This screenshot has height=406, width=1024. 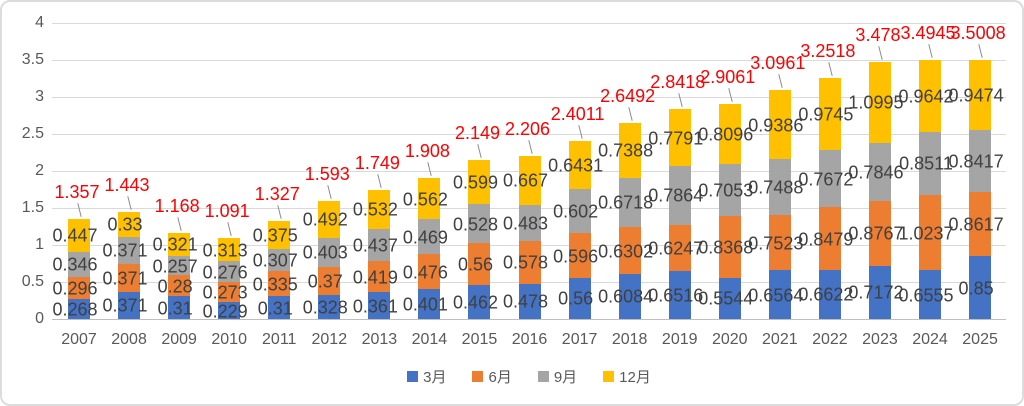 What do you see at coordinates (425, 199) in the screenshot?
I see `segment-label: 0.562` at bounding box center [425, 199].